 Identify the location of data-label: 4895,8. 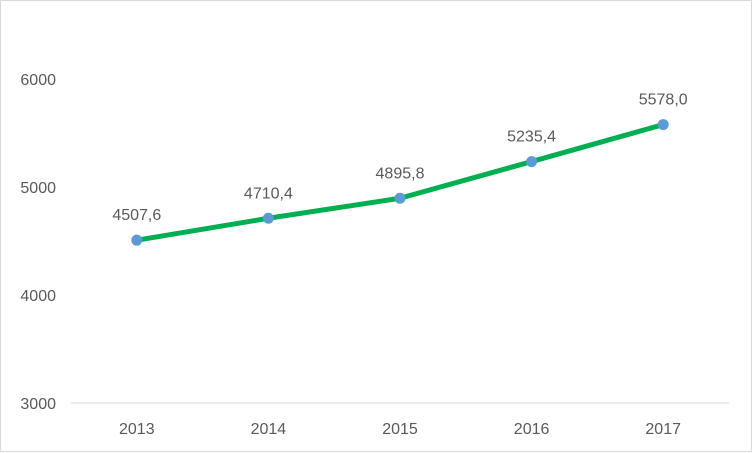
(400, 173).